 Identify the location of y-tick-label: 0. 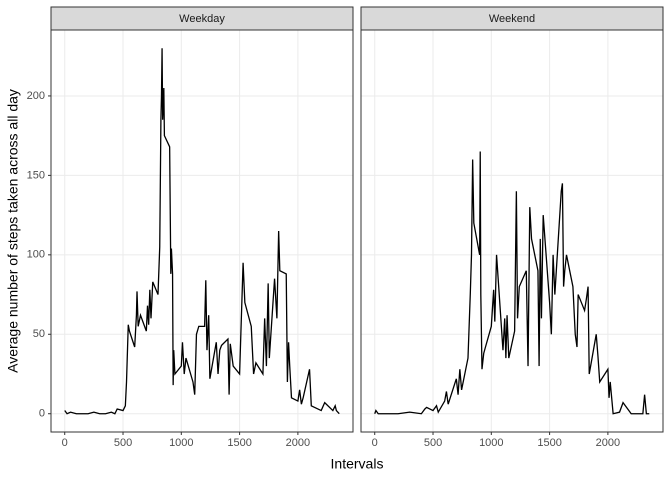
(42, 414).